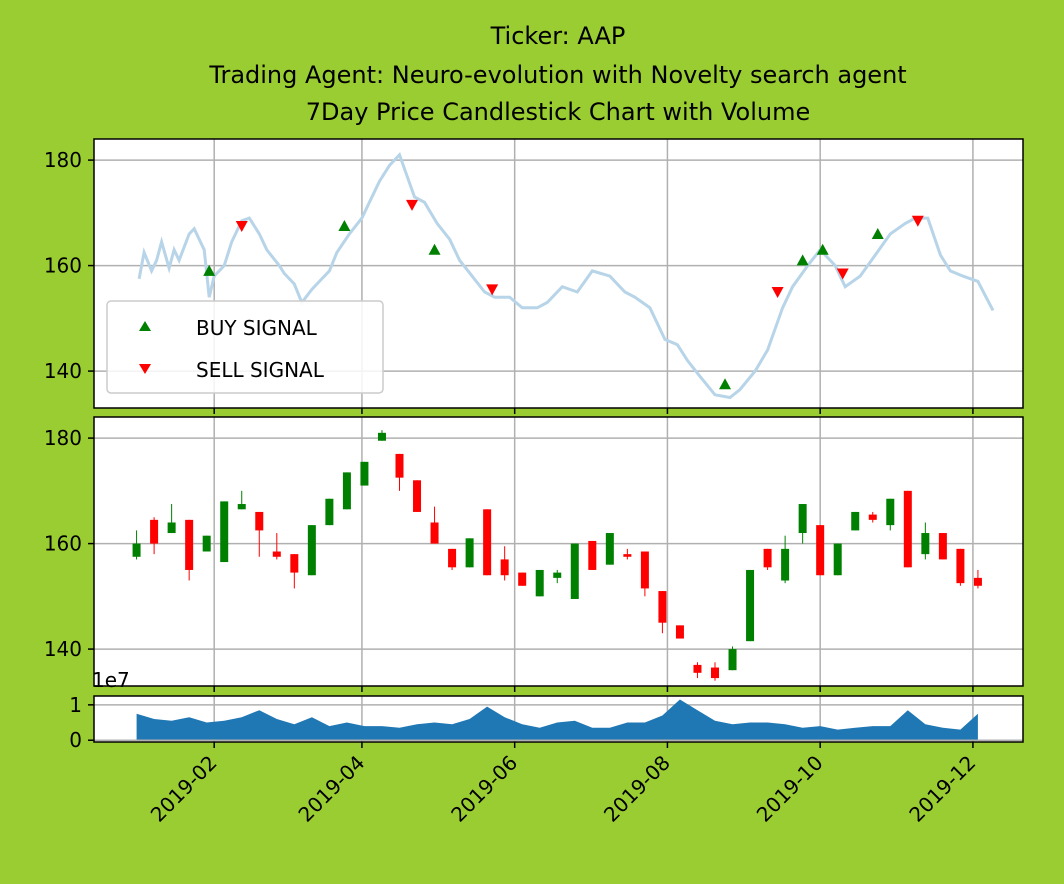 The width and height of the screenshot is (1064, 884). I want to click on candle-y-tick-label: 160, so click(63, 544).